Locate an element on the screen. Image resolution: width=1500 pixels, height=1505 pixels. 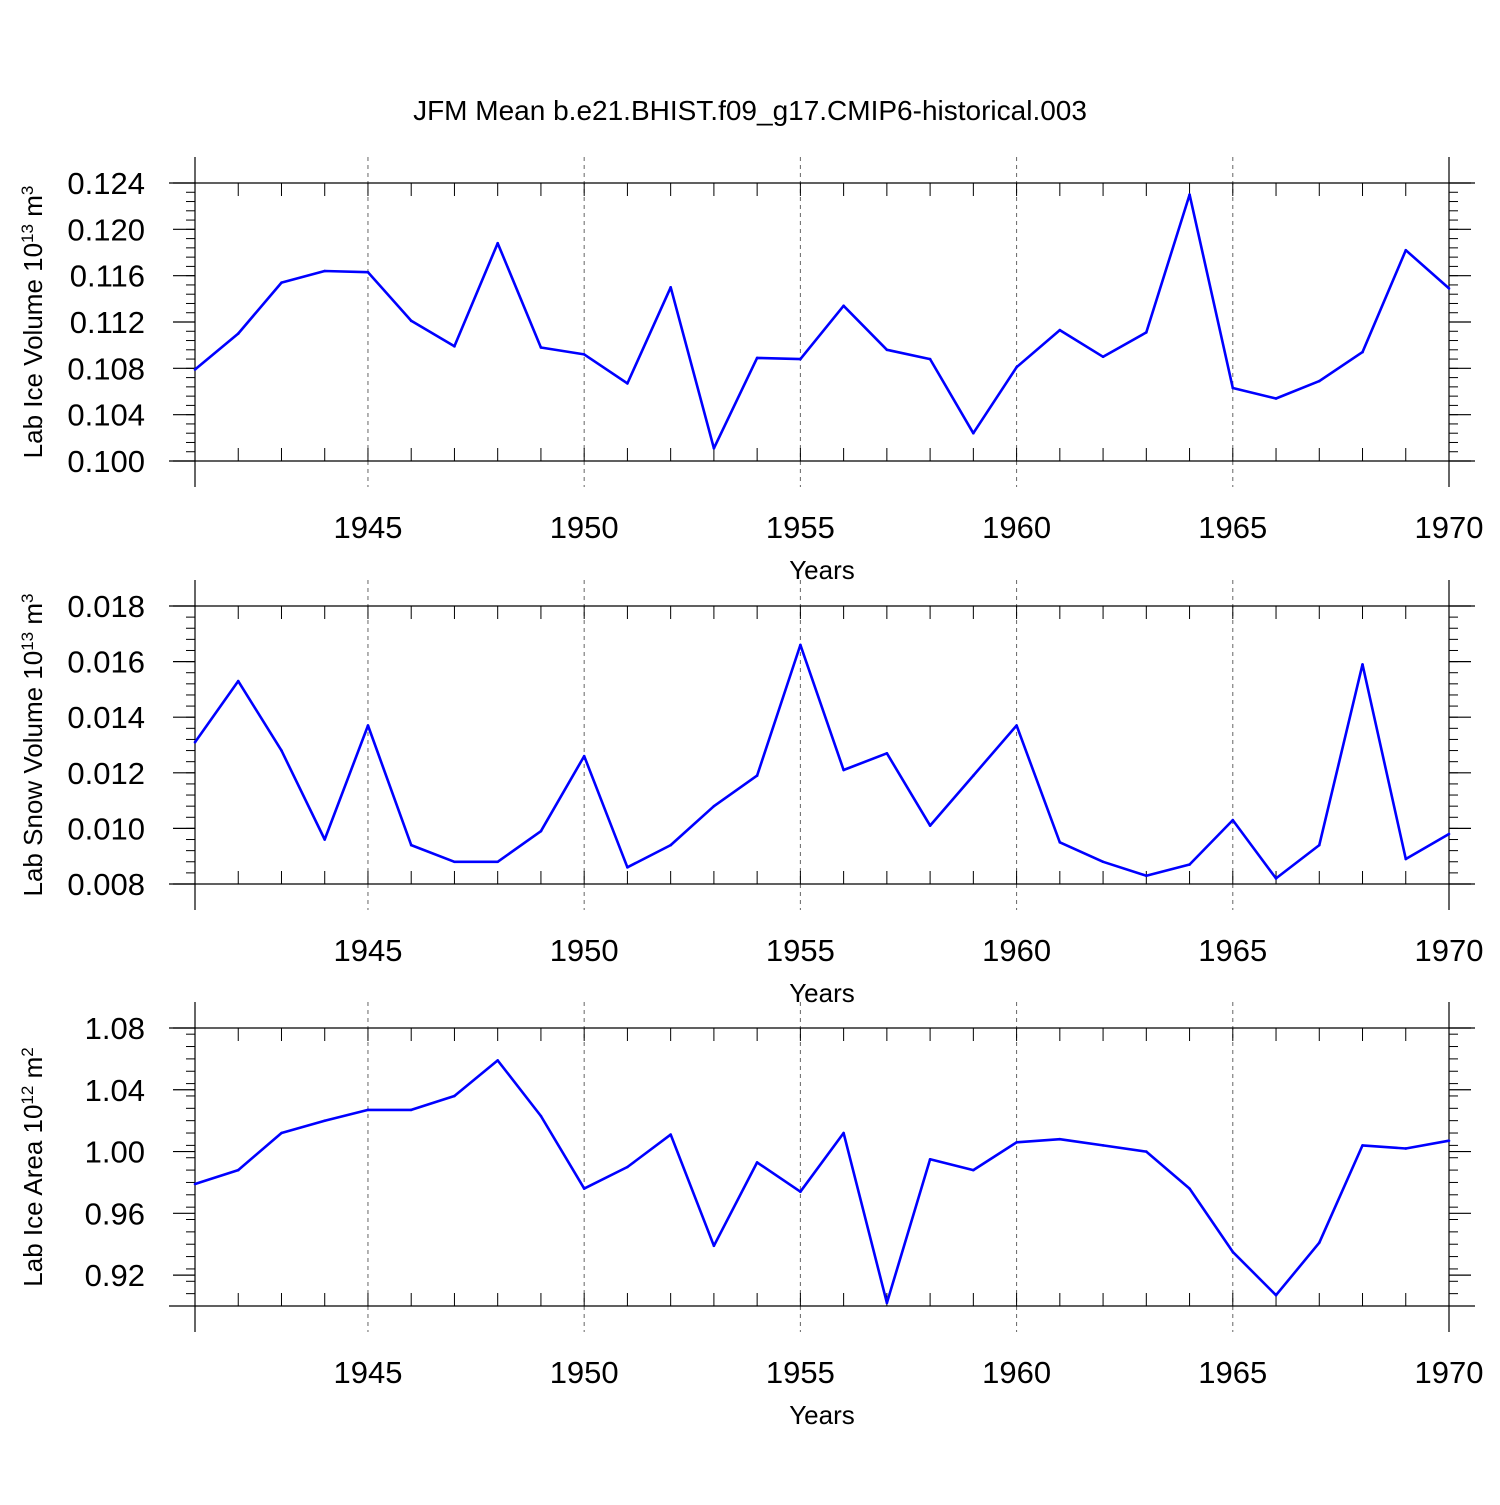
y-tick-label: 0.104 is located at coordinates (106, 415).